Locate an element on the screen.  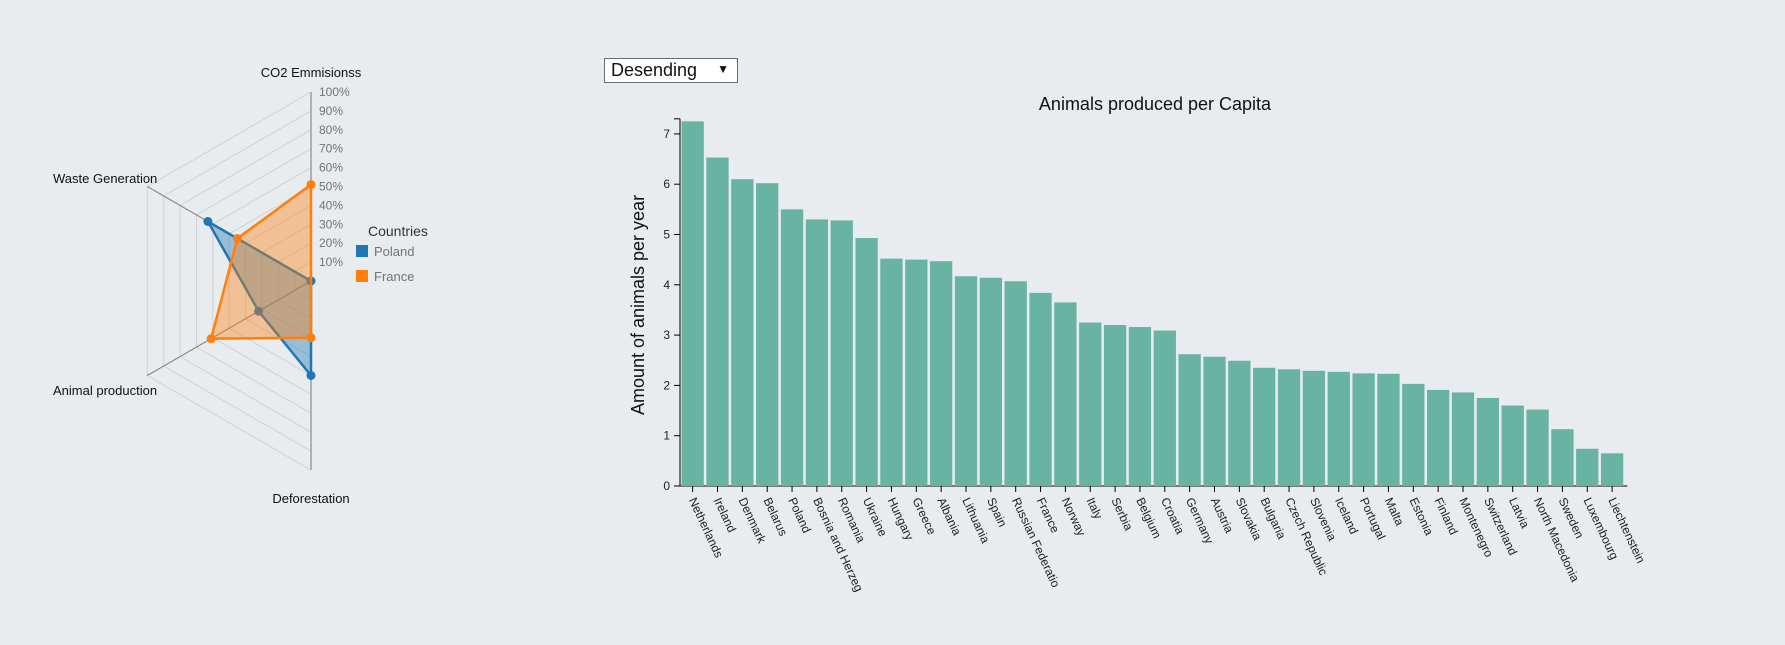
radar-axis-label: Deforestation is located at coordinates (310, 498).